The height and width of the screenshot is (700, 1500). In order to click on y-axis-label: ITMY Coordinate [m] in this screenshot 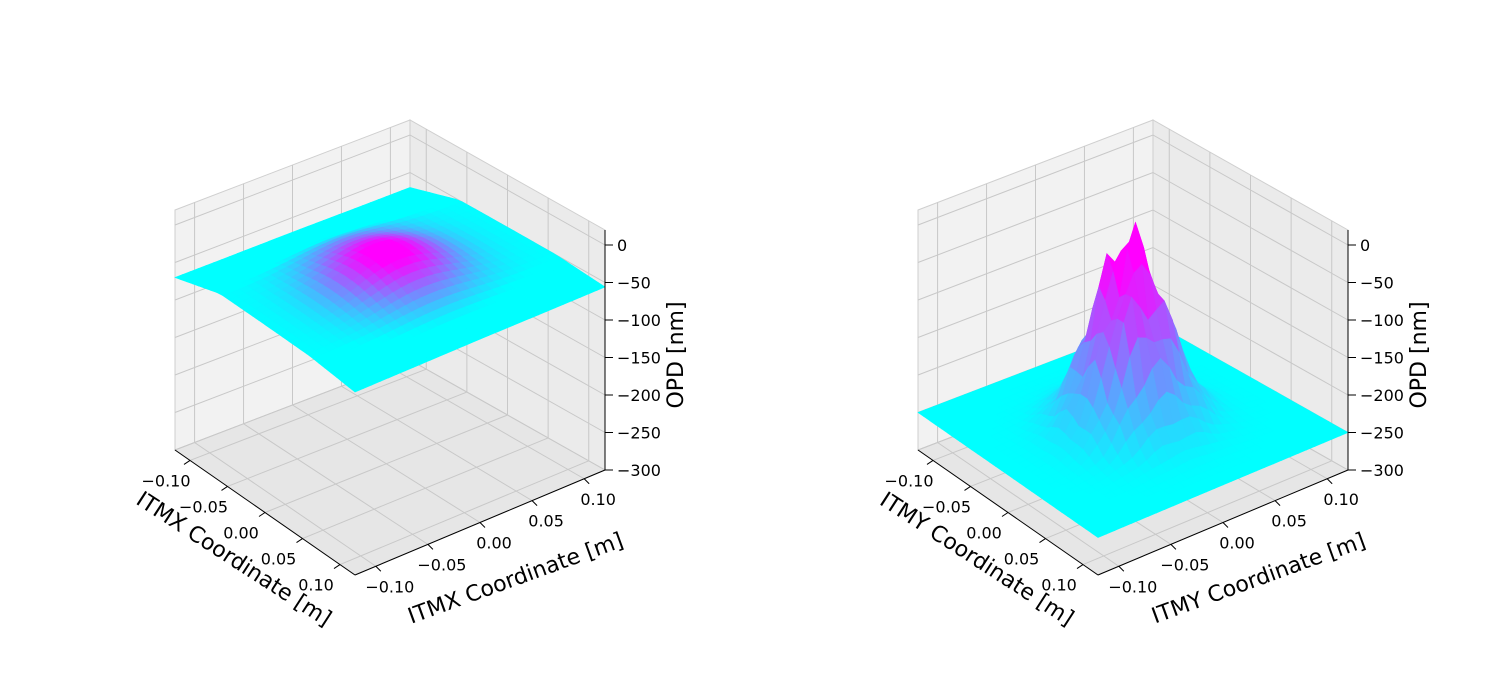, I will do `click(1259, 579)`.